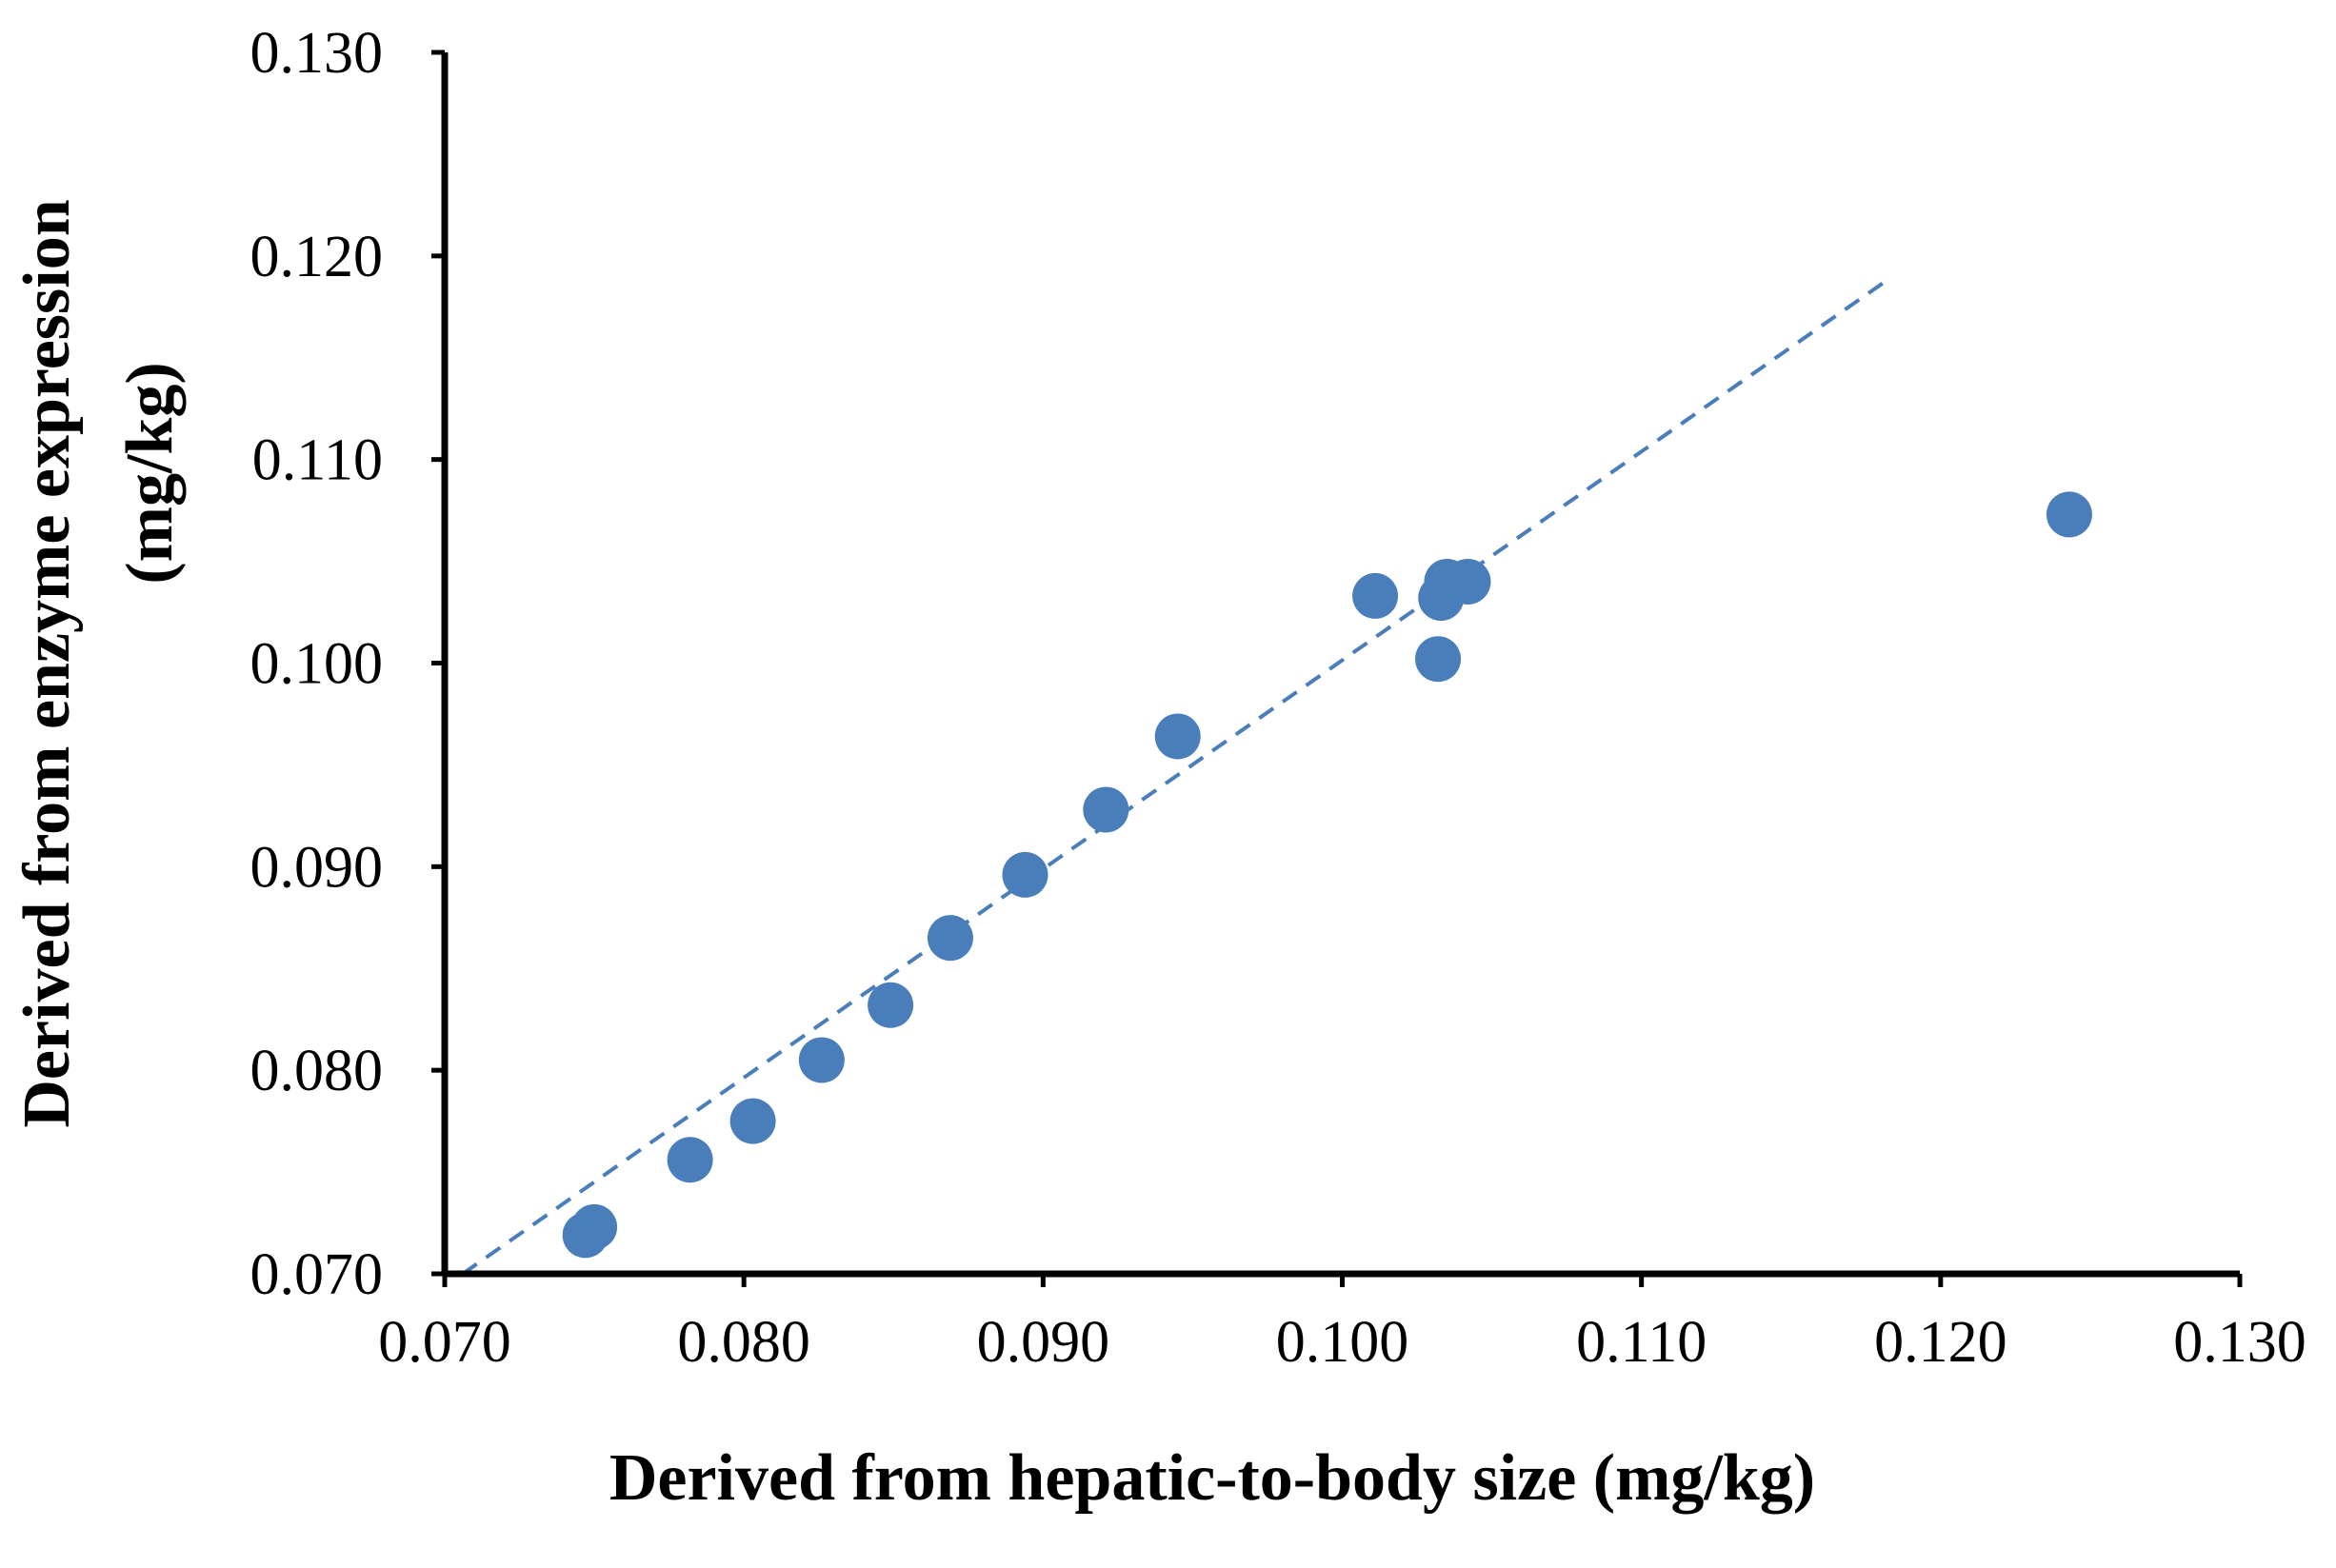 The height and width of the screenshot is (1568, 2336). I want to click on y-ticks: 0.070 0.080 0.090 0.100 0.110 0.120 0.130, so click(347, 664).